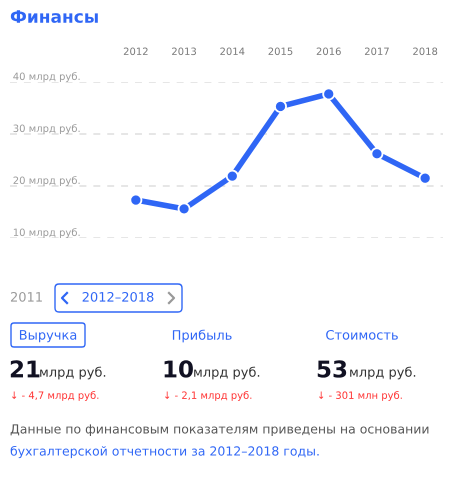 Image resolution: width=455 pixels, height=488 pixels. Describe the element at coordinates (26, 297) in the screenshot. I see `text: 2011` at that location.